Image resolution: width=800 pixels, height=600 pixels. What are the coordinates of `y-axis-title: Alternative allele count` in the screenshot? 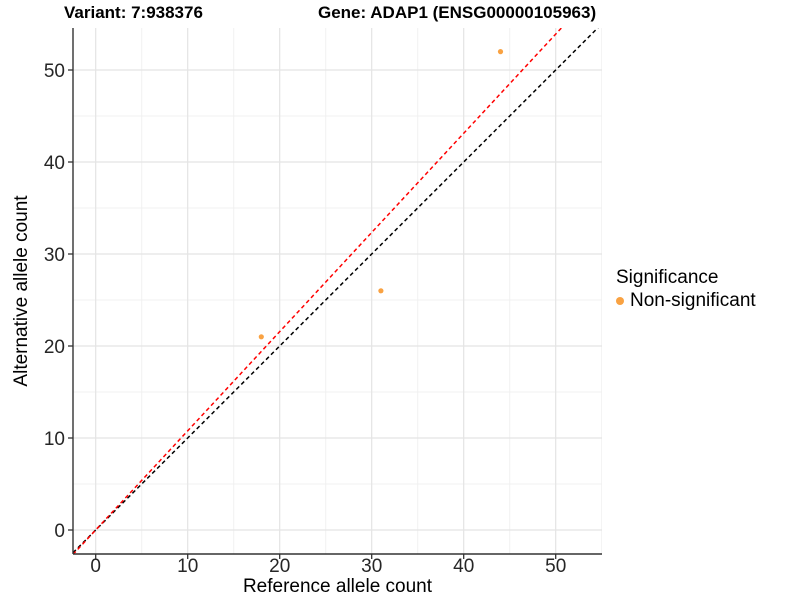 It's located at (21, 291).